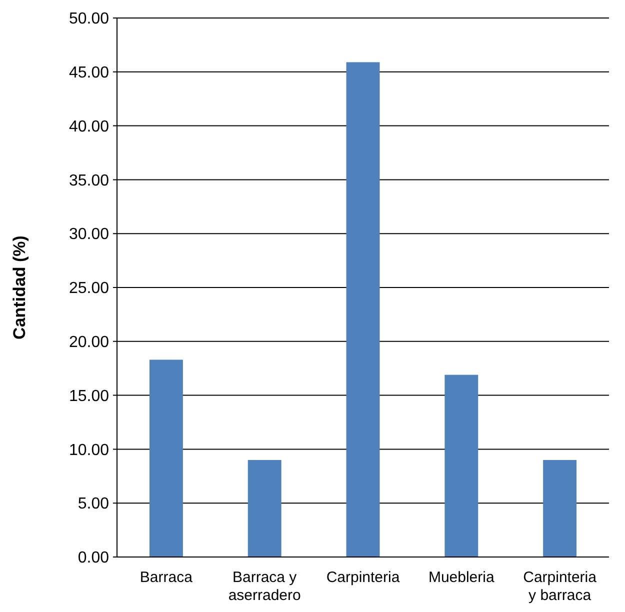  I want to click on y-tick-label: 20.00, so click(89, 342).